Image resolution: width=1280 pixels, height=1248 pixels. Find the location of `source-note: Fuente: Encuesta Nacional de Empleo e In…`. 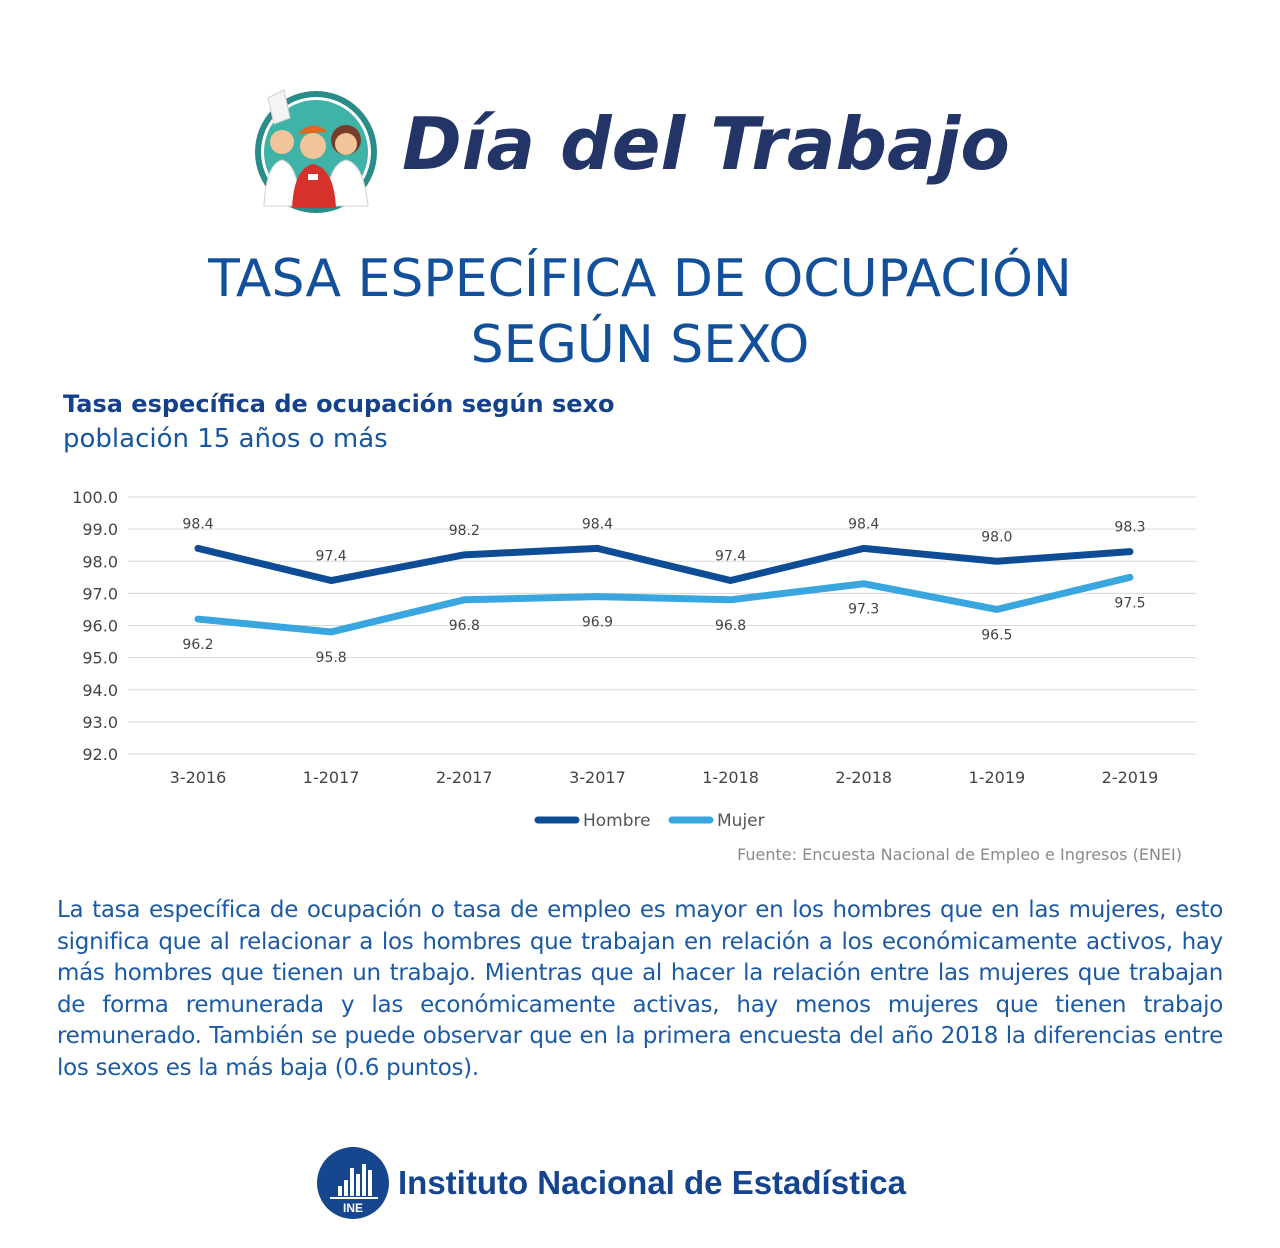

source-note: Fuente: Encuesta Nacional de Empleo e In… is located at coordinates (959, 854).